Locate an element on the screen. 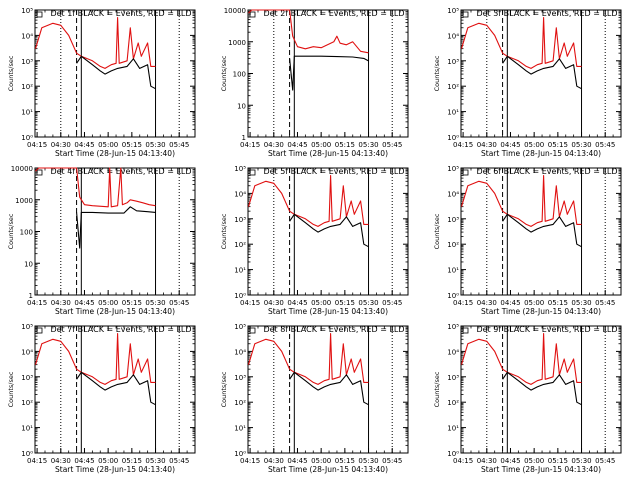 Image resolution: width=640 pixels, height=480 pixels. y-tick-label: 1 is located at coordinates (244, 138).